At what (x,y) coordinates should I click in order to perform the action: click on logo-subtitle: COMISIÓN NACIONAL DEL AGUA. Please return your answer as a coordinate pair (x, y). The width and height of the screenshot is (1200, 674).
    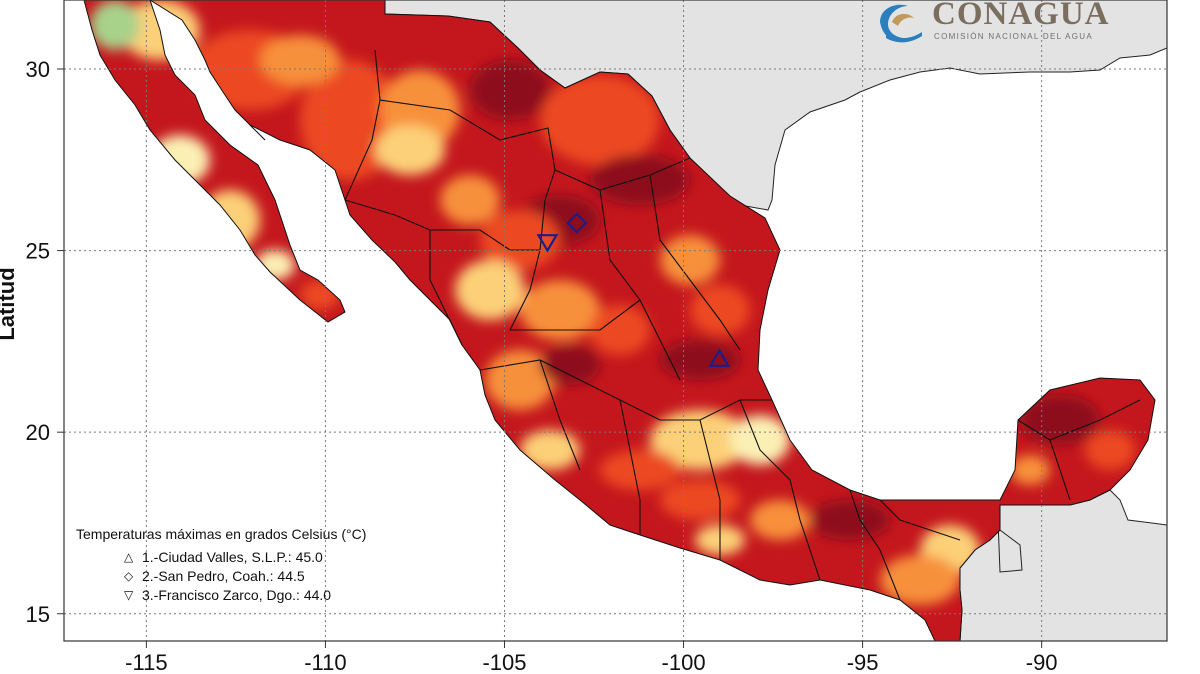
    Looking at the image, I should click on (1014, 36).